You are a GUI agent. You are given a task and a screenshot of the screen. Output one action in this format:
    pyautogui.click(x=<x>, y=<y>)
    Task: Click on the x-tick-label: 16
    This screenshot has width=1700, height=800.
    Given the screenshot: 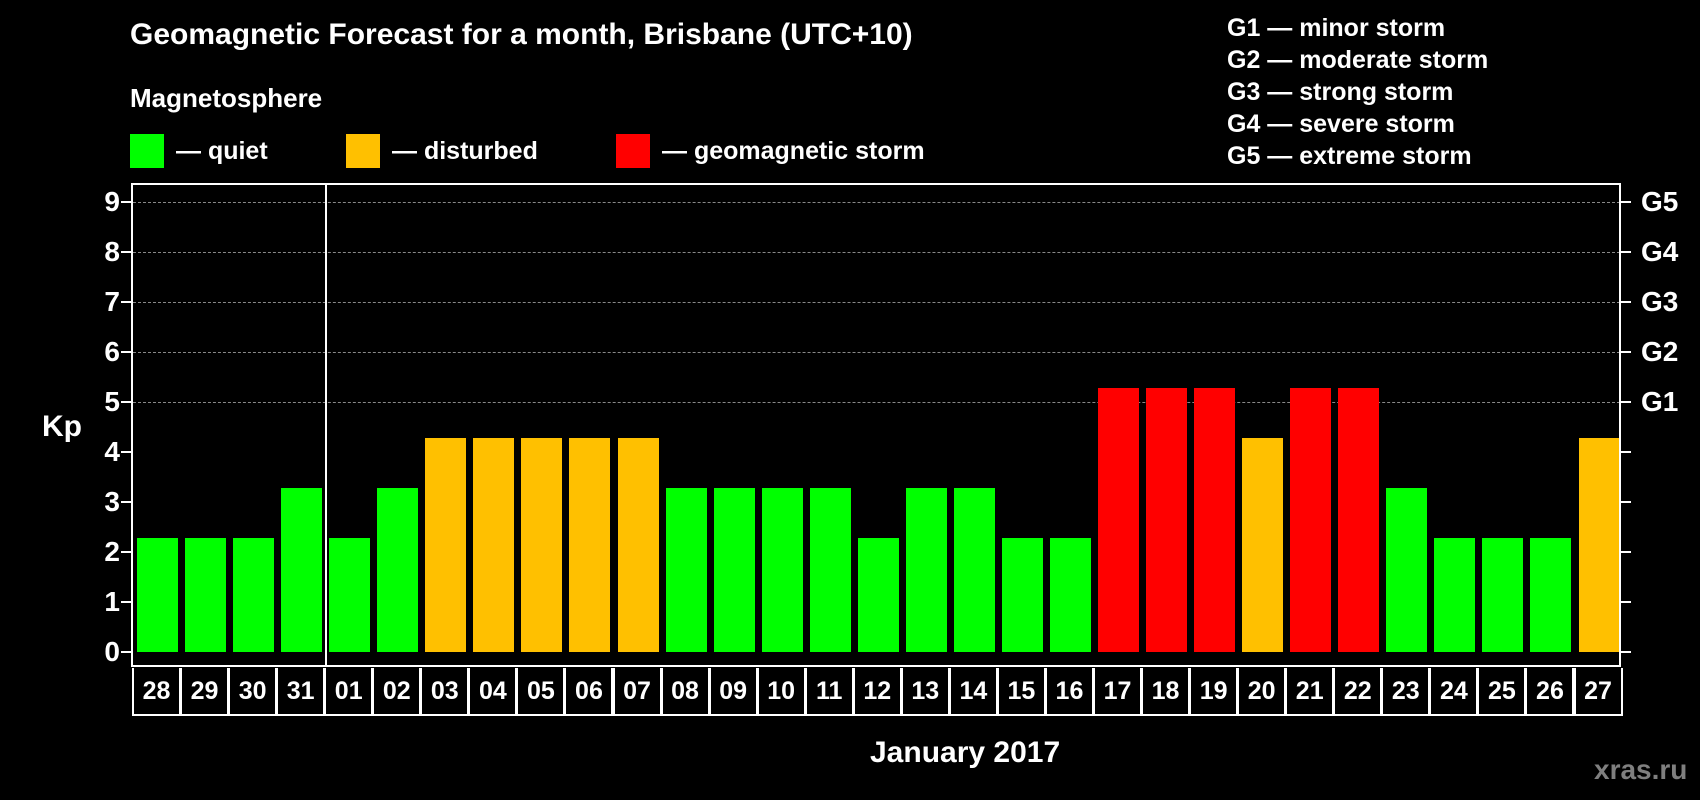 What is the action you would take?
    pyautogui.click(x=1069, y=692)
    